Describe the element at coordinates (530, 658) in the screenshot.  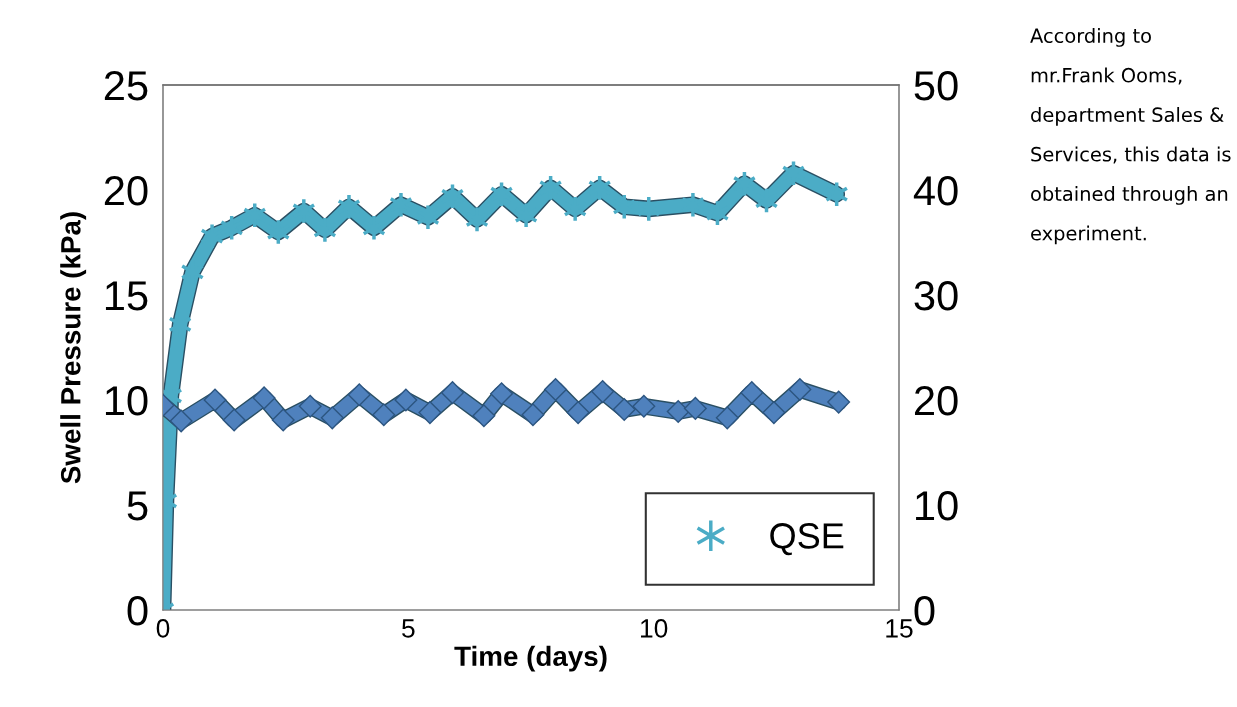
I see `x-axis-title: Time (days)` at that location.